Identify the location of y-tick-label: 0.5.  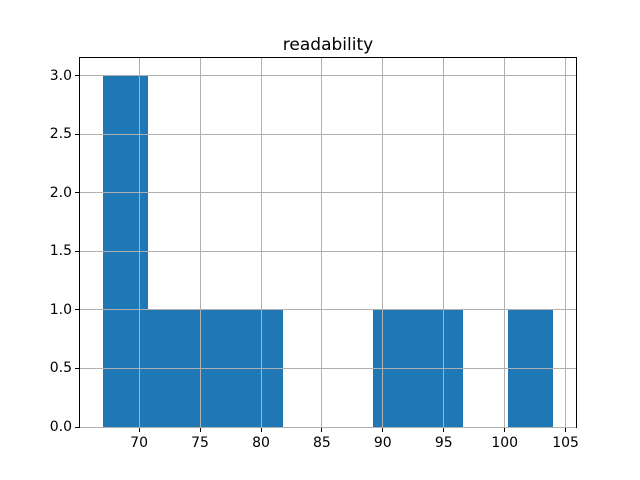
(60, 368).